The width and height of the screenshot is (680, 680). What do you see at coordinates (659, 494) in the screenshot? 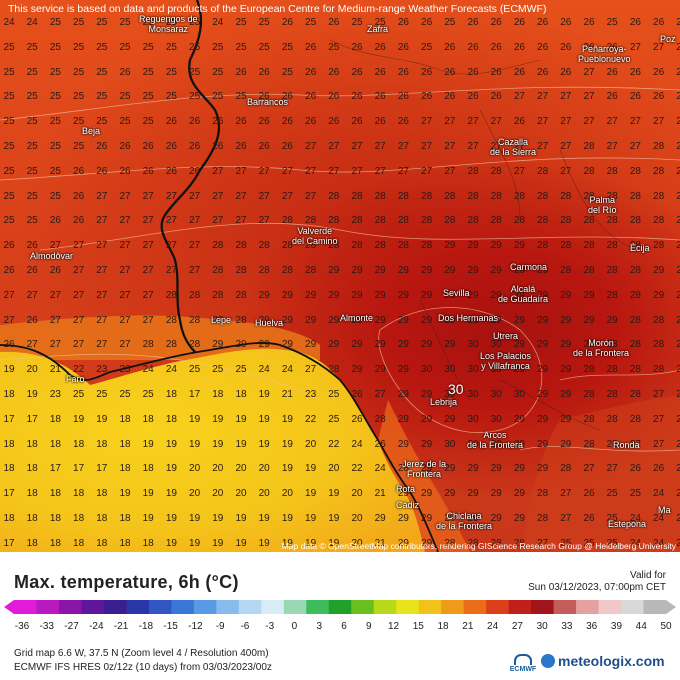
I see `grid-value: 24` at bounding box center [659, 494].